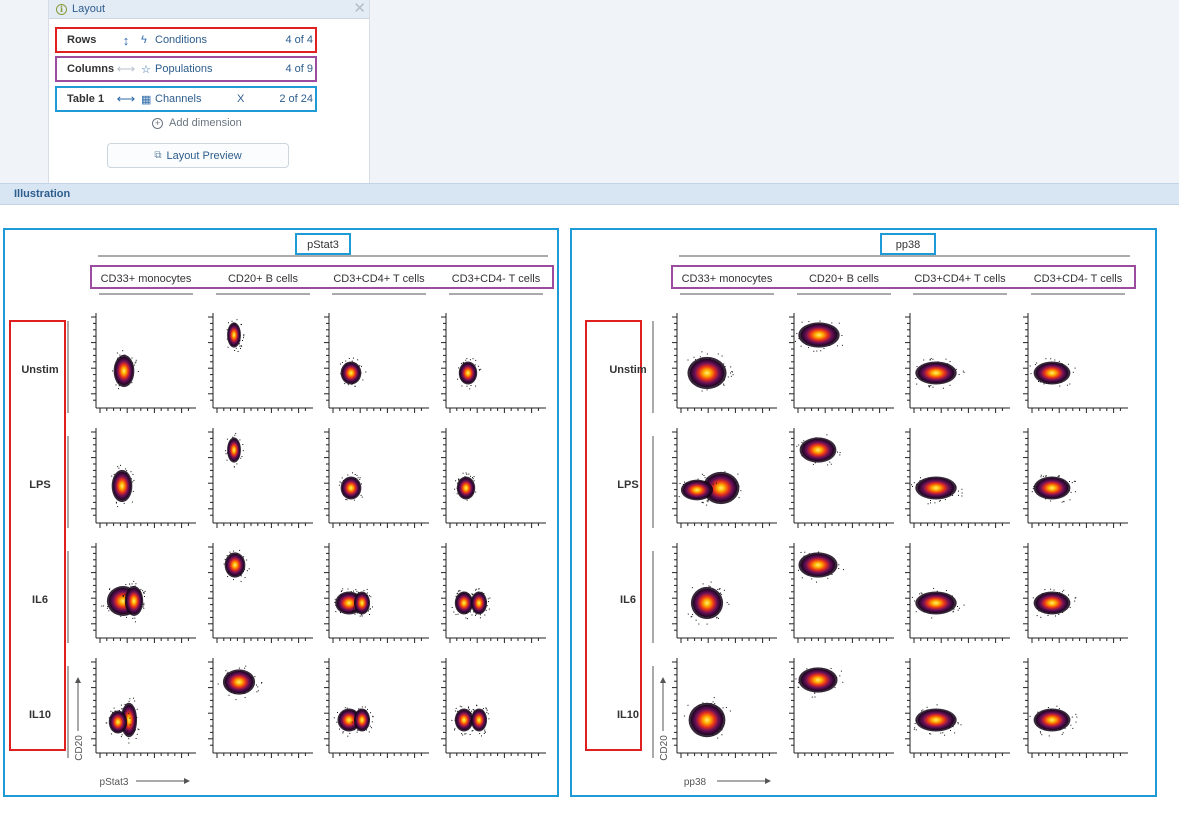 The height and width of the screenshot is (814, 1179). I want to click on table-dimension: Table 1 ⟷ ▦ Channels X 2 of 24, so click(186, 99).